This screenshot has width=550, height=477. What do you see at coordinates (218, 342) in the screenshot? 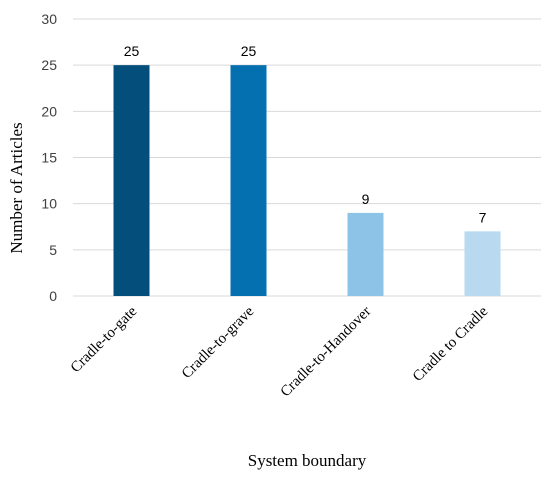
I see `x-tick-label: Cradle-to-grave` at bounding box center [218, 342].